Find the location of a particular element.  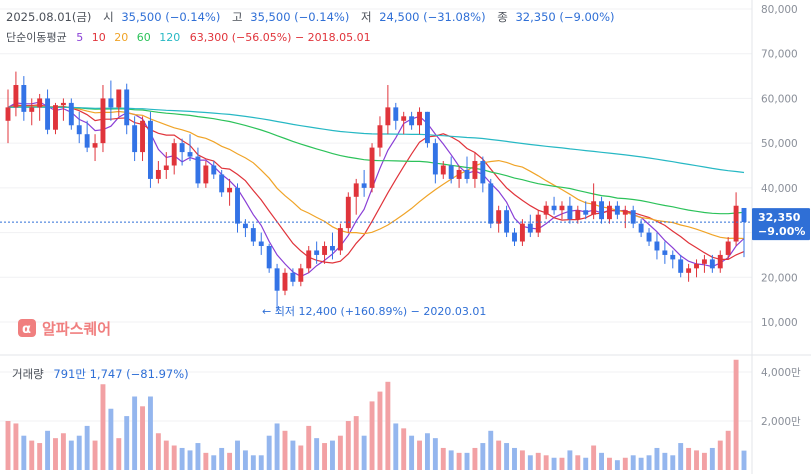

current-price-tag: 32,350 −9.00% is located at coordinates (781, 224).